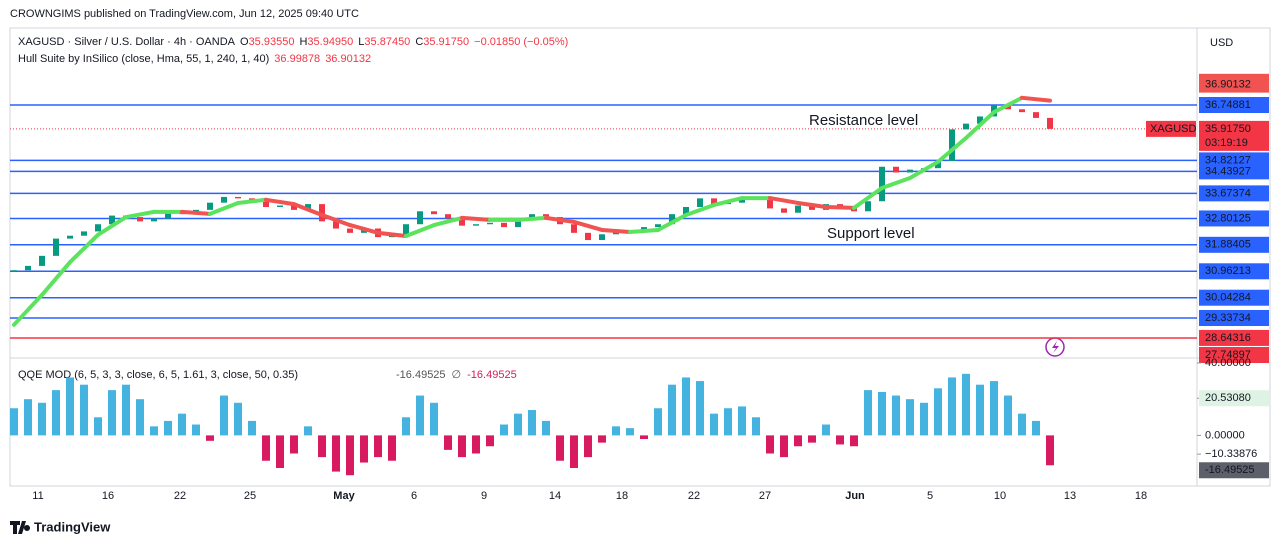 This screenshot has height=546, width=1281. What do you see at coordinates (1228, 338) in the screenshot?
I see `price-label: 28.64316` at bounding box center [1228, 338].